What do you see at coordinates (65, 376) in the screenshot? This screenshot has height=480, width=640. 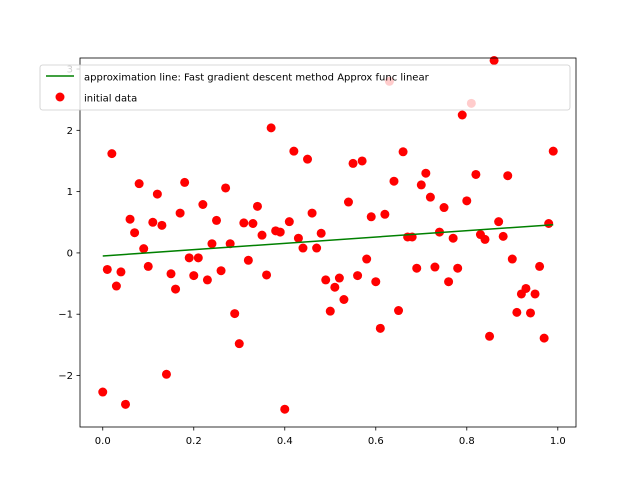 I see `y-tick-label: −2` at bounding box center [65, 376].